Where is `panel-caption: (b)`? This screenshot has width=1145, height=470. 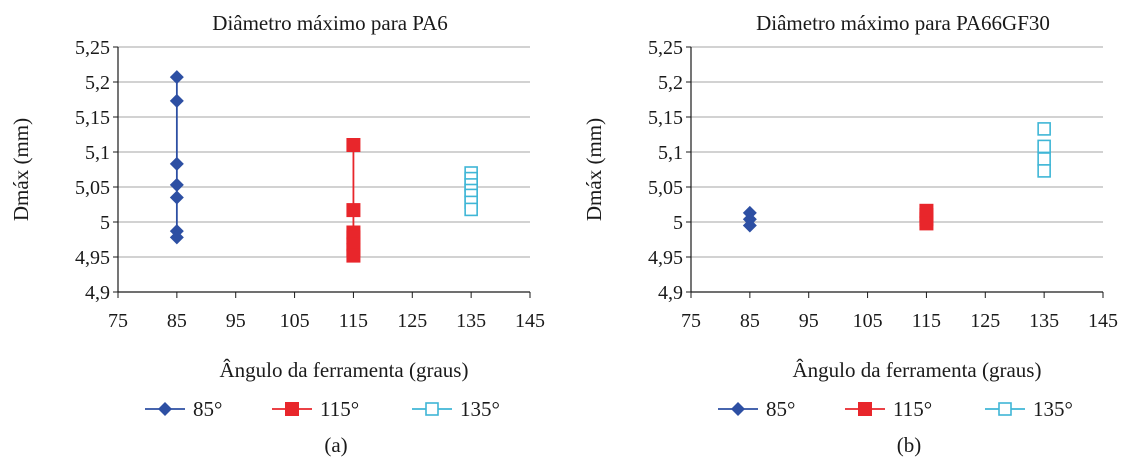 panel-caption: (b) is located at coordinates (909, 445).